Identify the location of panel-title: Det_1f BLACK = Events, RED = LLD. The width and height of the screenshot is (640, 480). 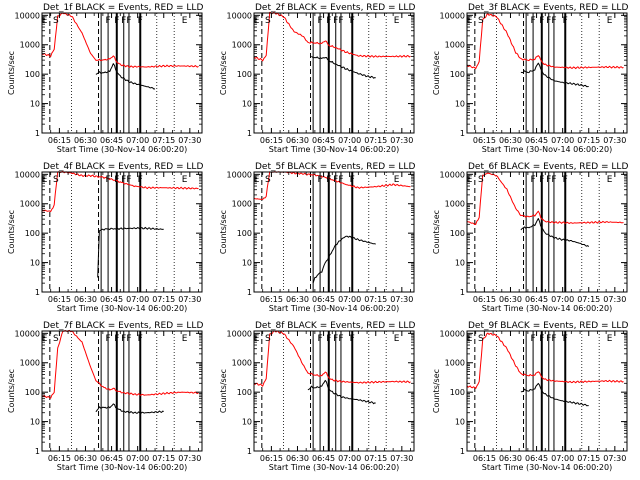
(123, 8).